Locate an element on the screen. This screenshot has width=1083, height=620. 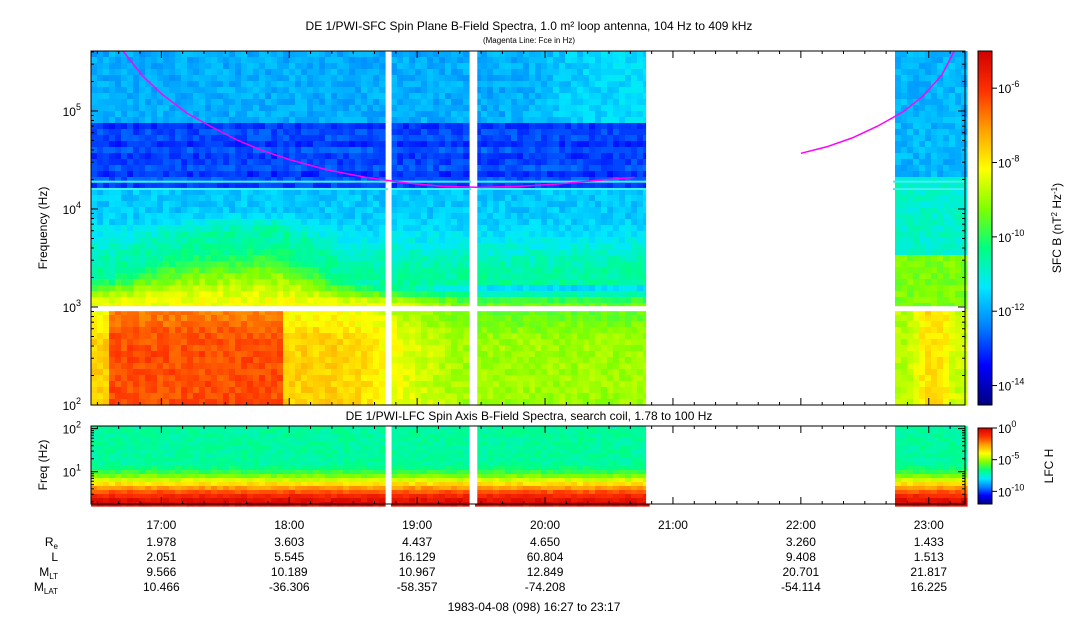
time-tick-label: 20:00 is located at coordinates (545, 525).